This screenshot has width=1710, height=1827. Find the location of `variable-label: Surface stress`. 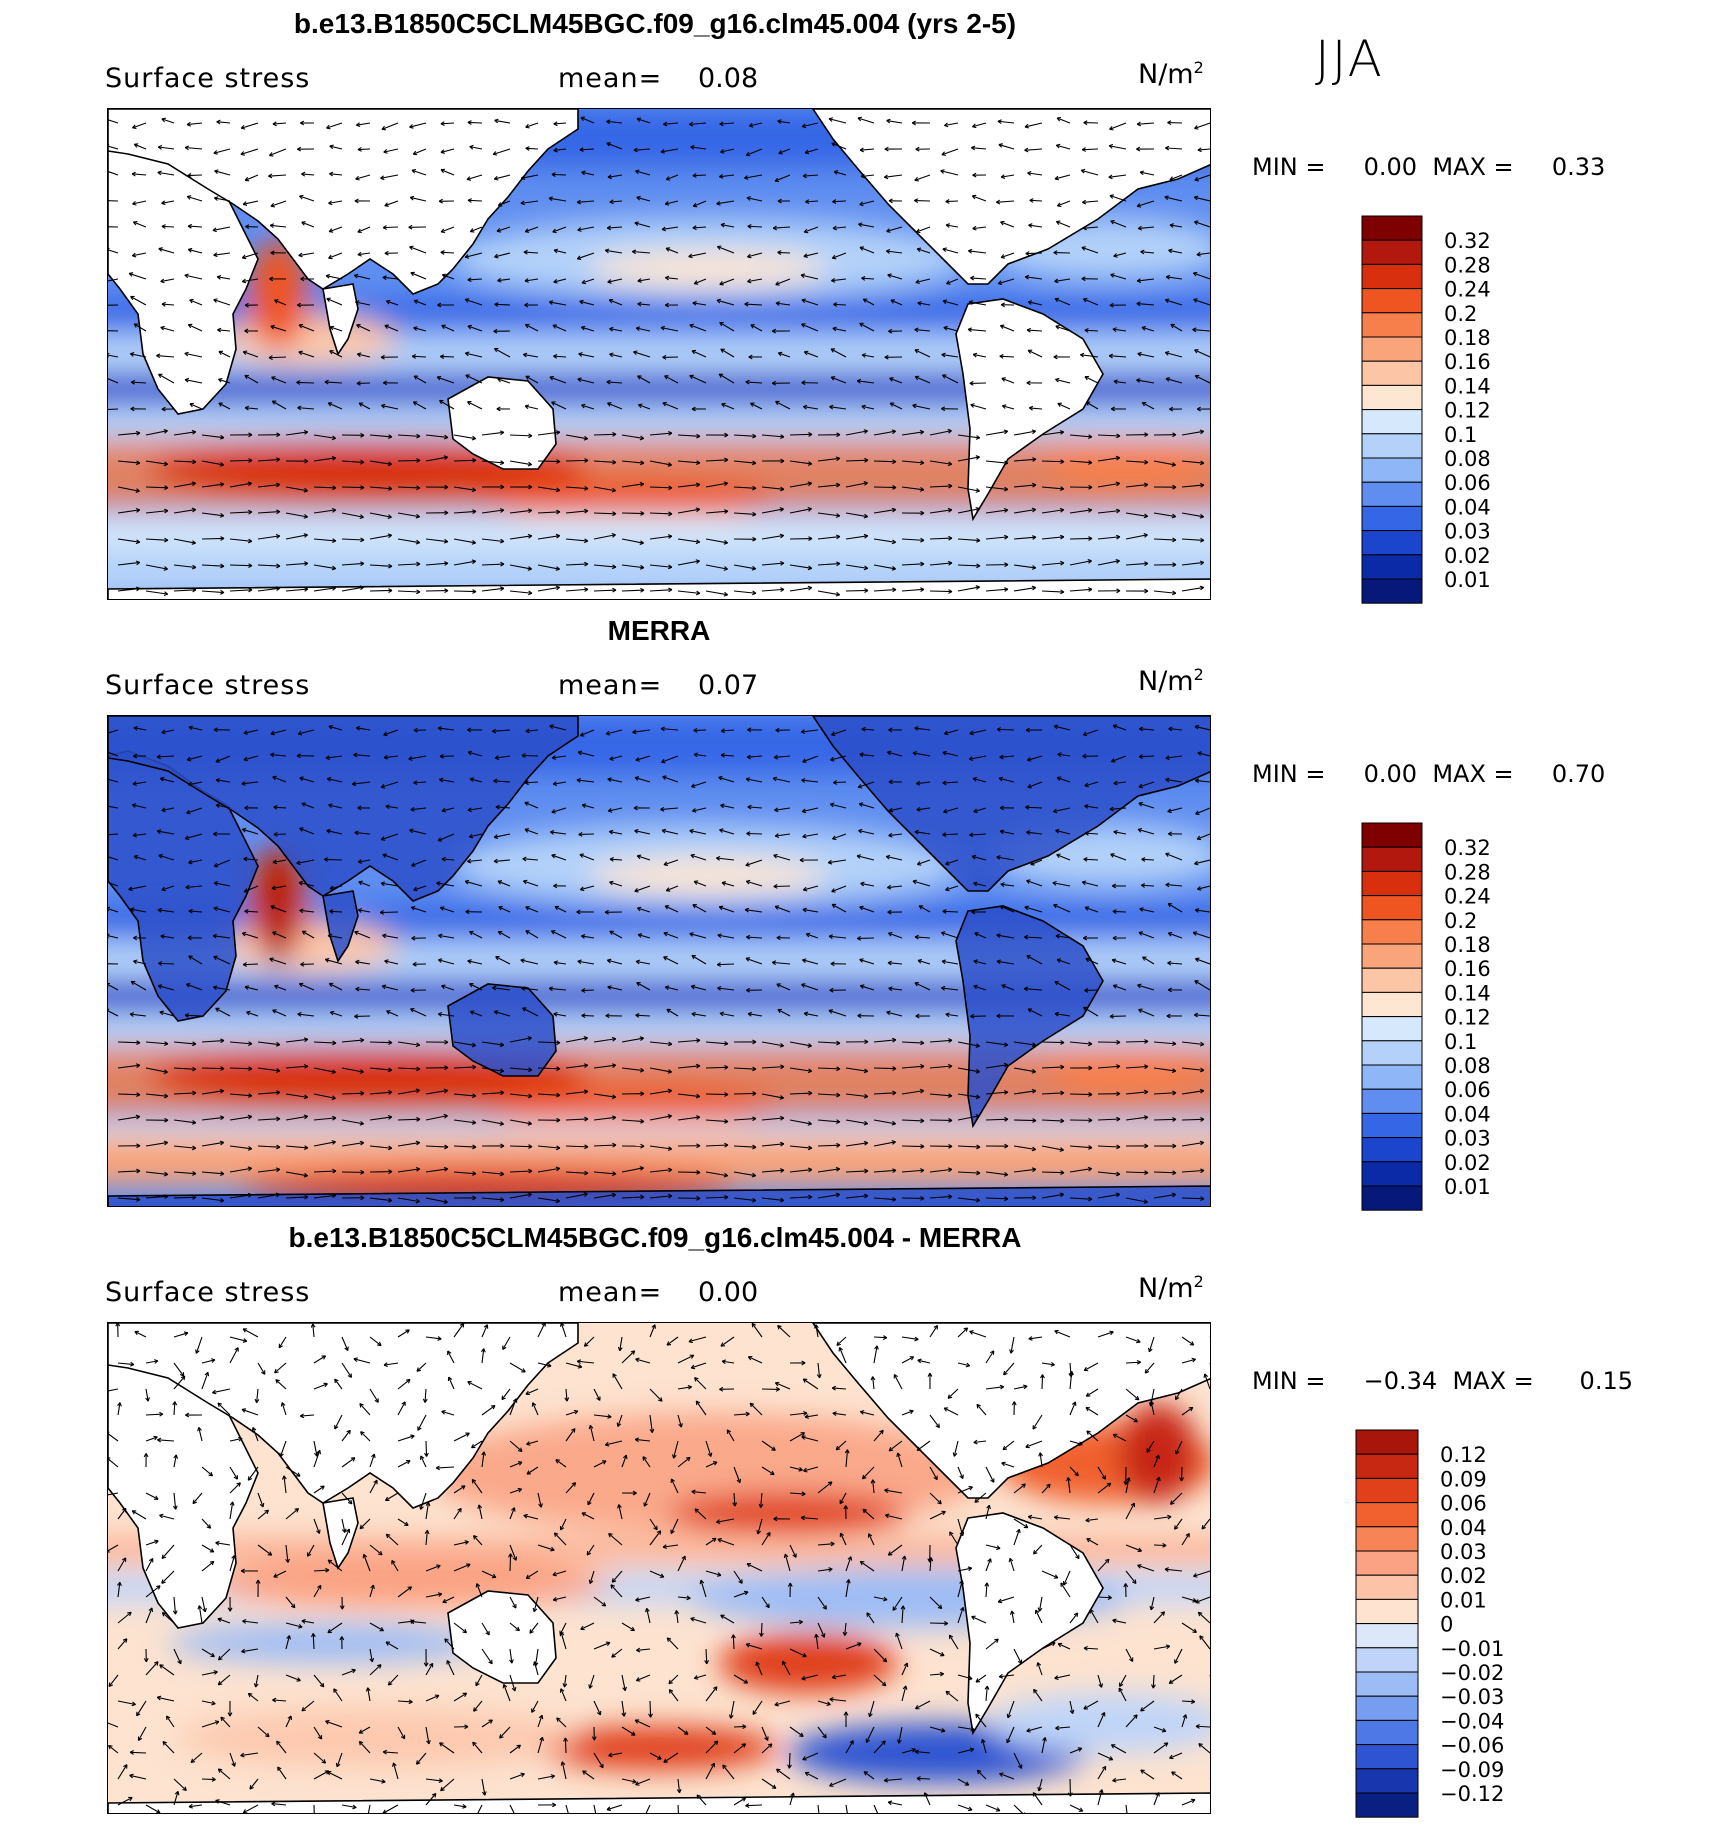

variable-label: Surface stress is located at coordinates (207, 1292).